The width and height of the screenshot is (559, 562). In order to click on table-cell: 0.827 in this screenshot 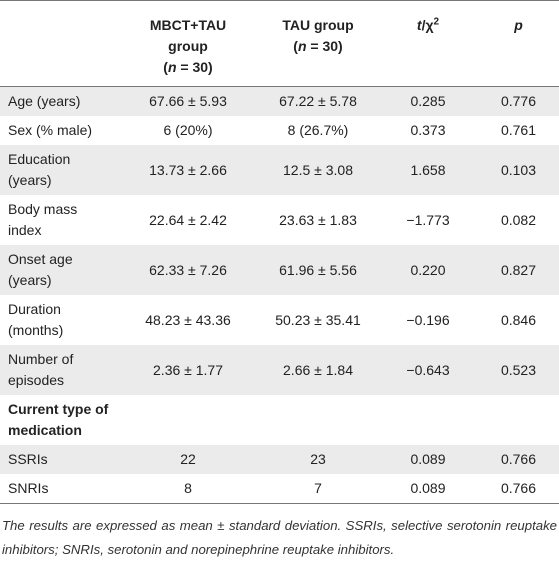, I will do `click(518, 269)`.